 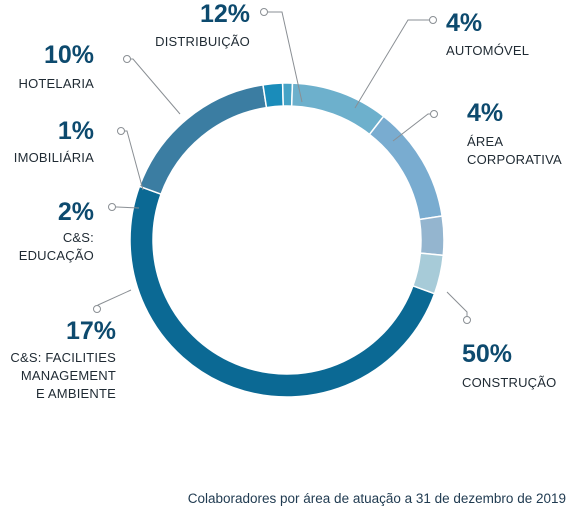 I want to click on leader-line-hotelaria, so click(x=155, y=86).